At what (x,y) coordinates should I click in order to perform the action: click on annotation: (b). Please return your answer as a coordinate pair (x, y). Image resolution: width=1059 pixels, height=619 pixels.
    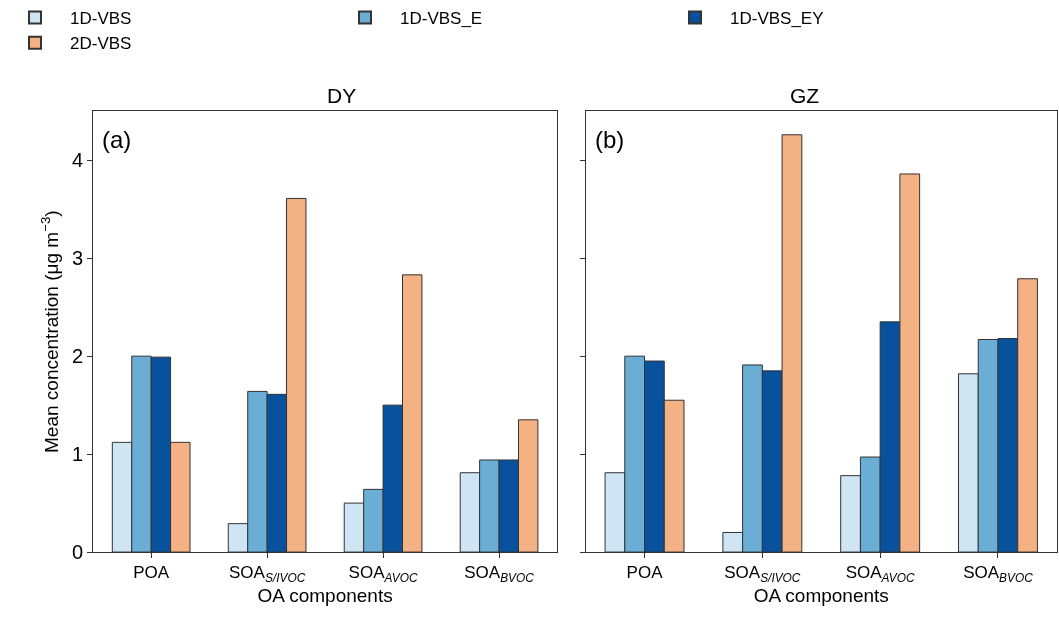
    Looking at the image, I should click on (610, 139).